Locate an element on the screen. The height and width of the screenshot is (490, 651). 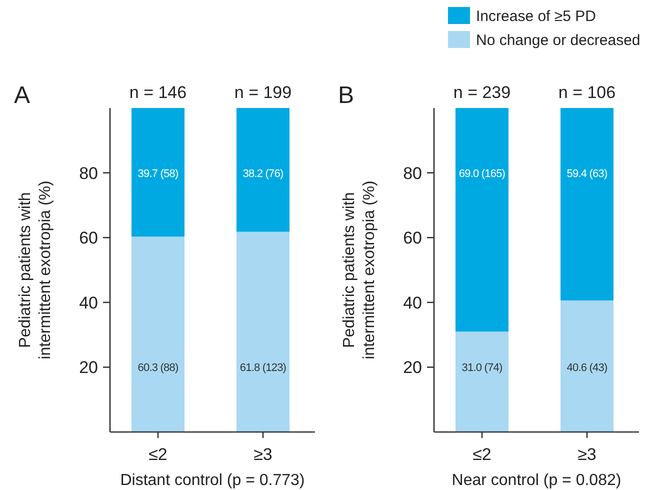
data-label: 59.4 (63) is located at coordinates (587, 174).